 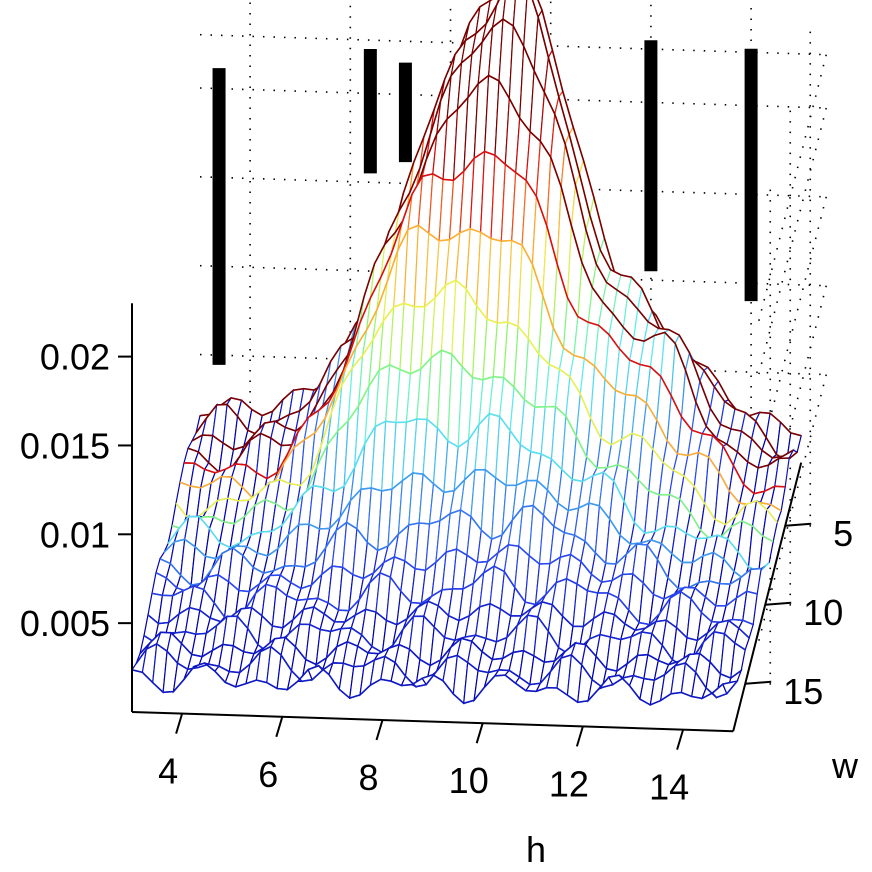 What do you see at coordinates (75, 357) in the screenshot?
I see `z-tick-label: 0.02` at bounding box center [75, 357].